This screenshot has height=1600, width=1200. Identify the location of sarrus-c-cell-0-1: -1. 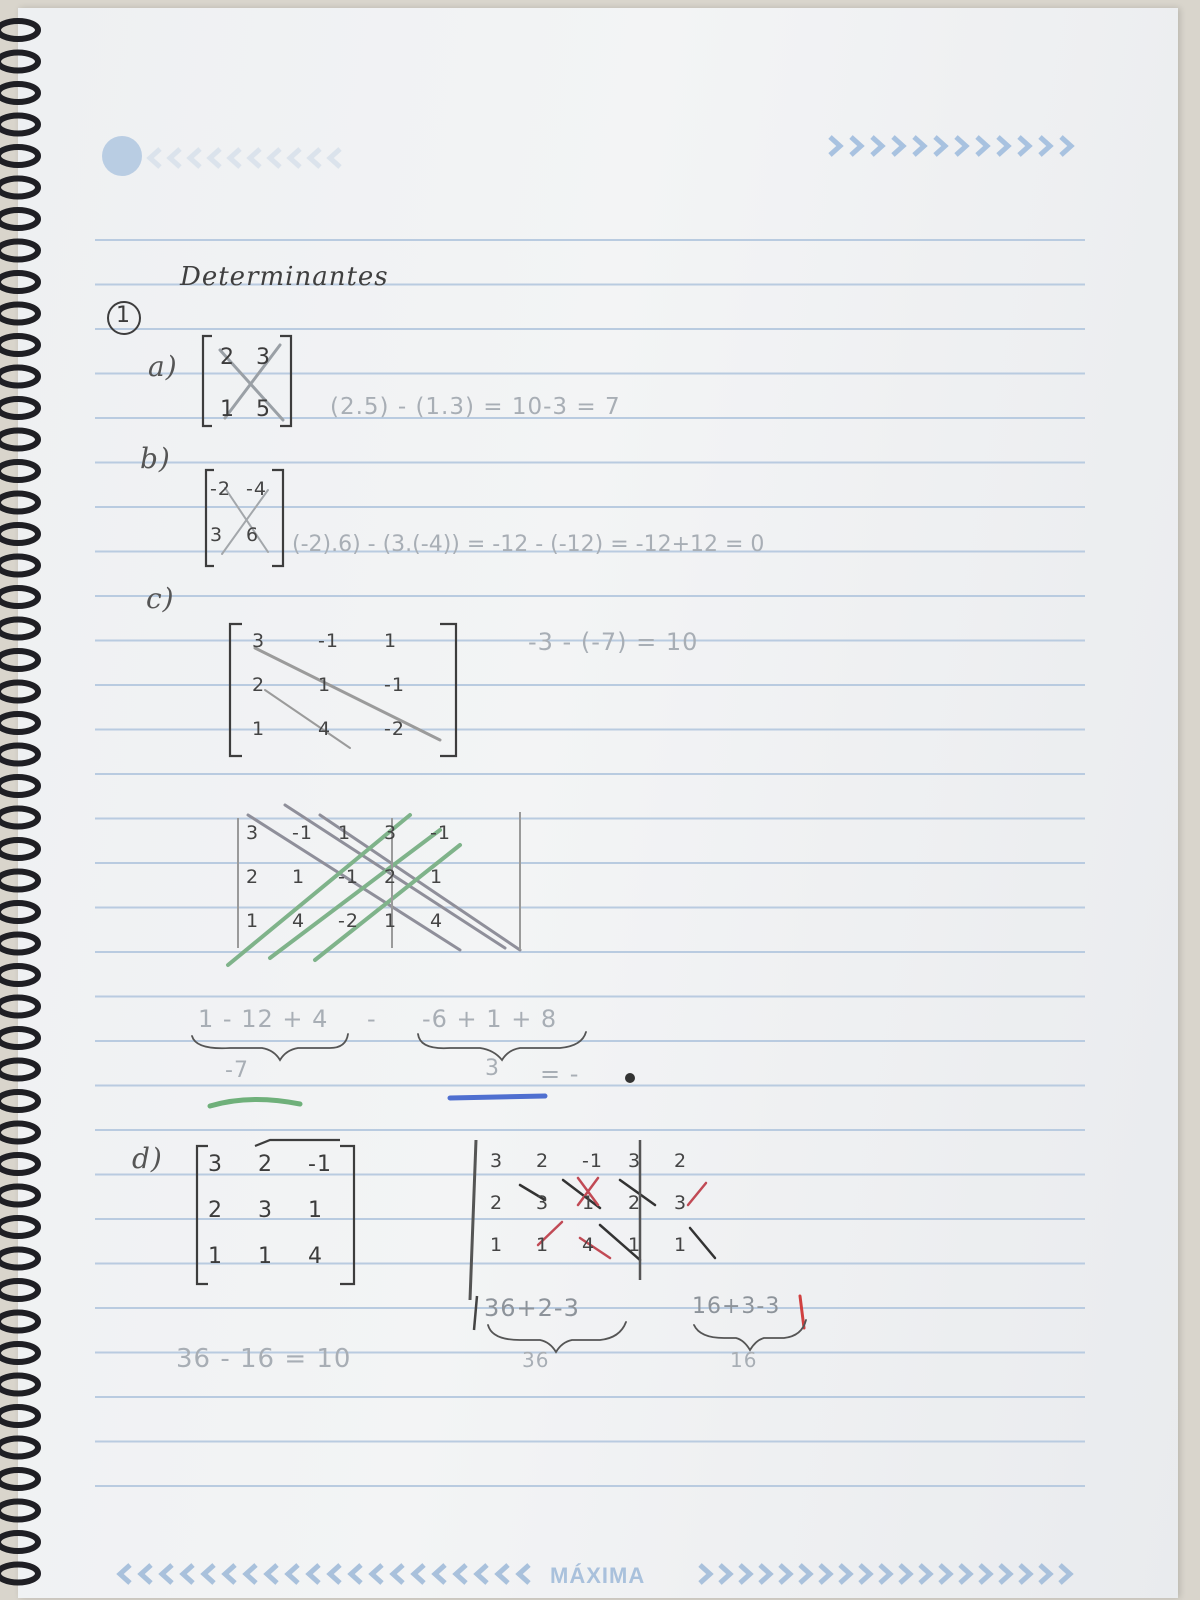
(302, 833).